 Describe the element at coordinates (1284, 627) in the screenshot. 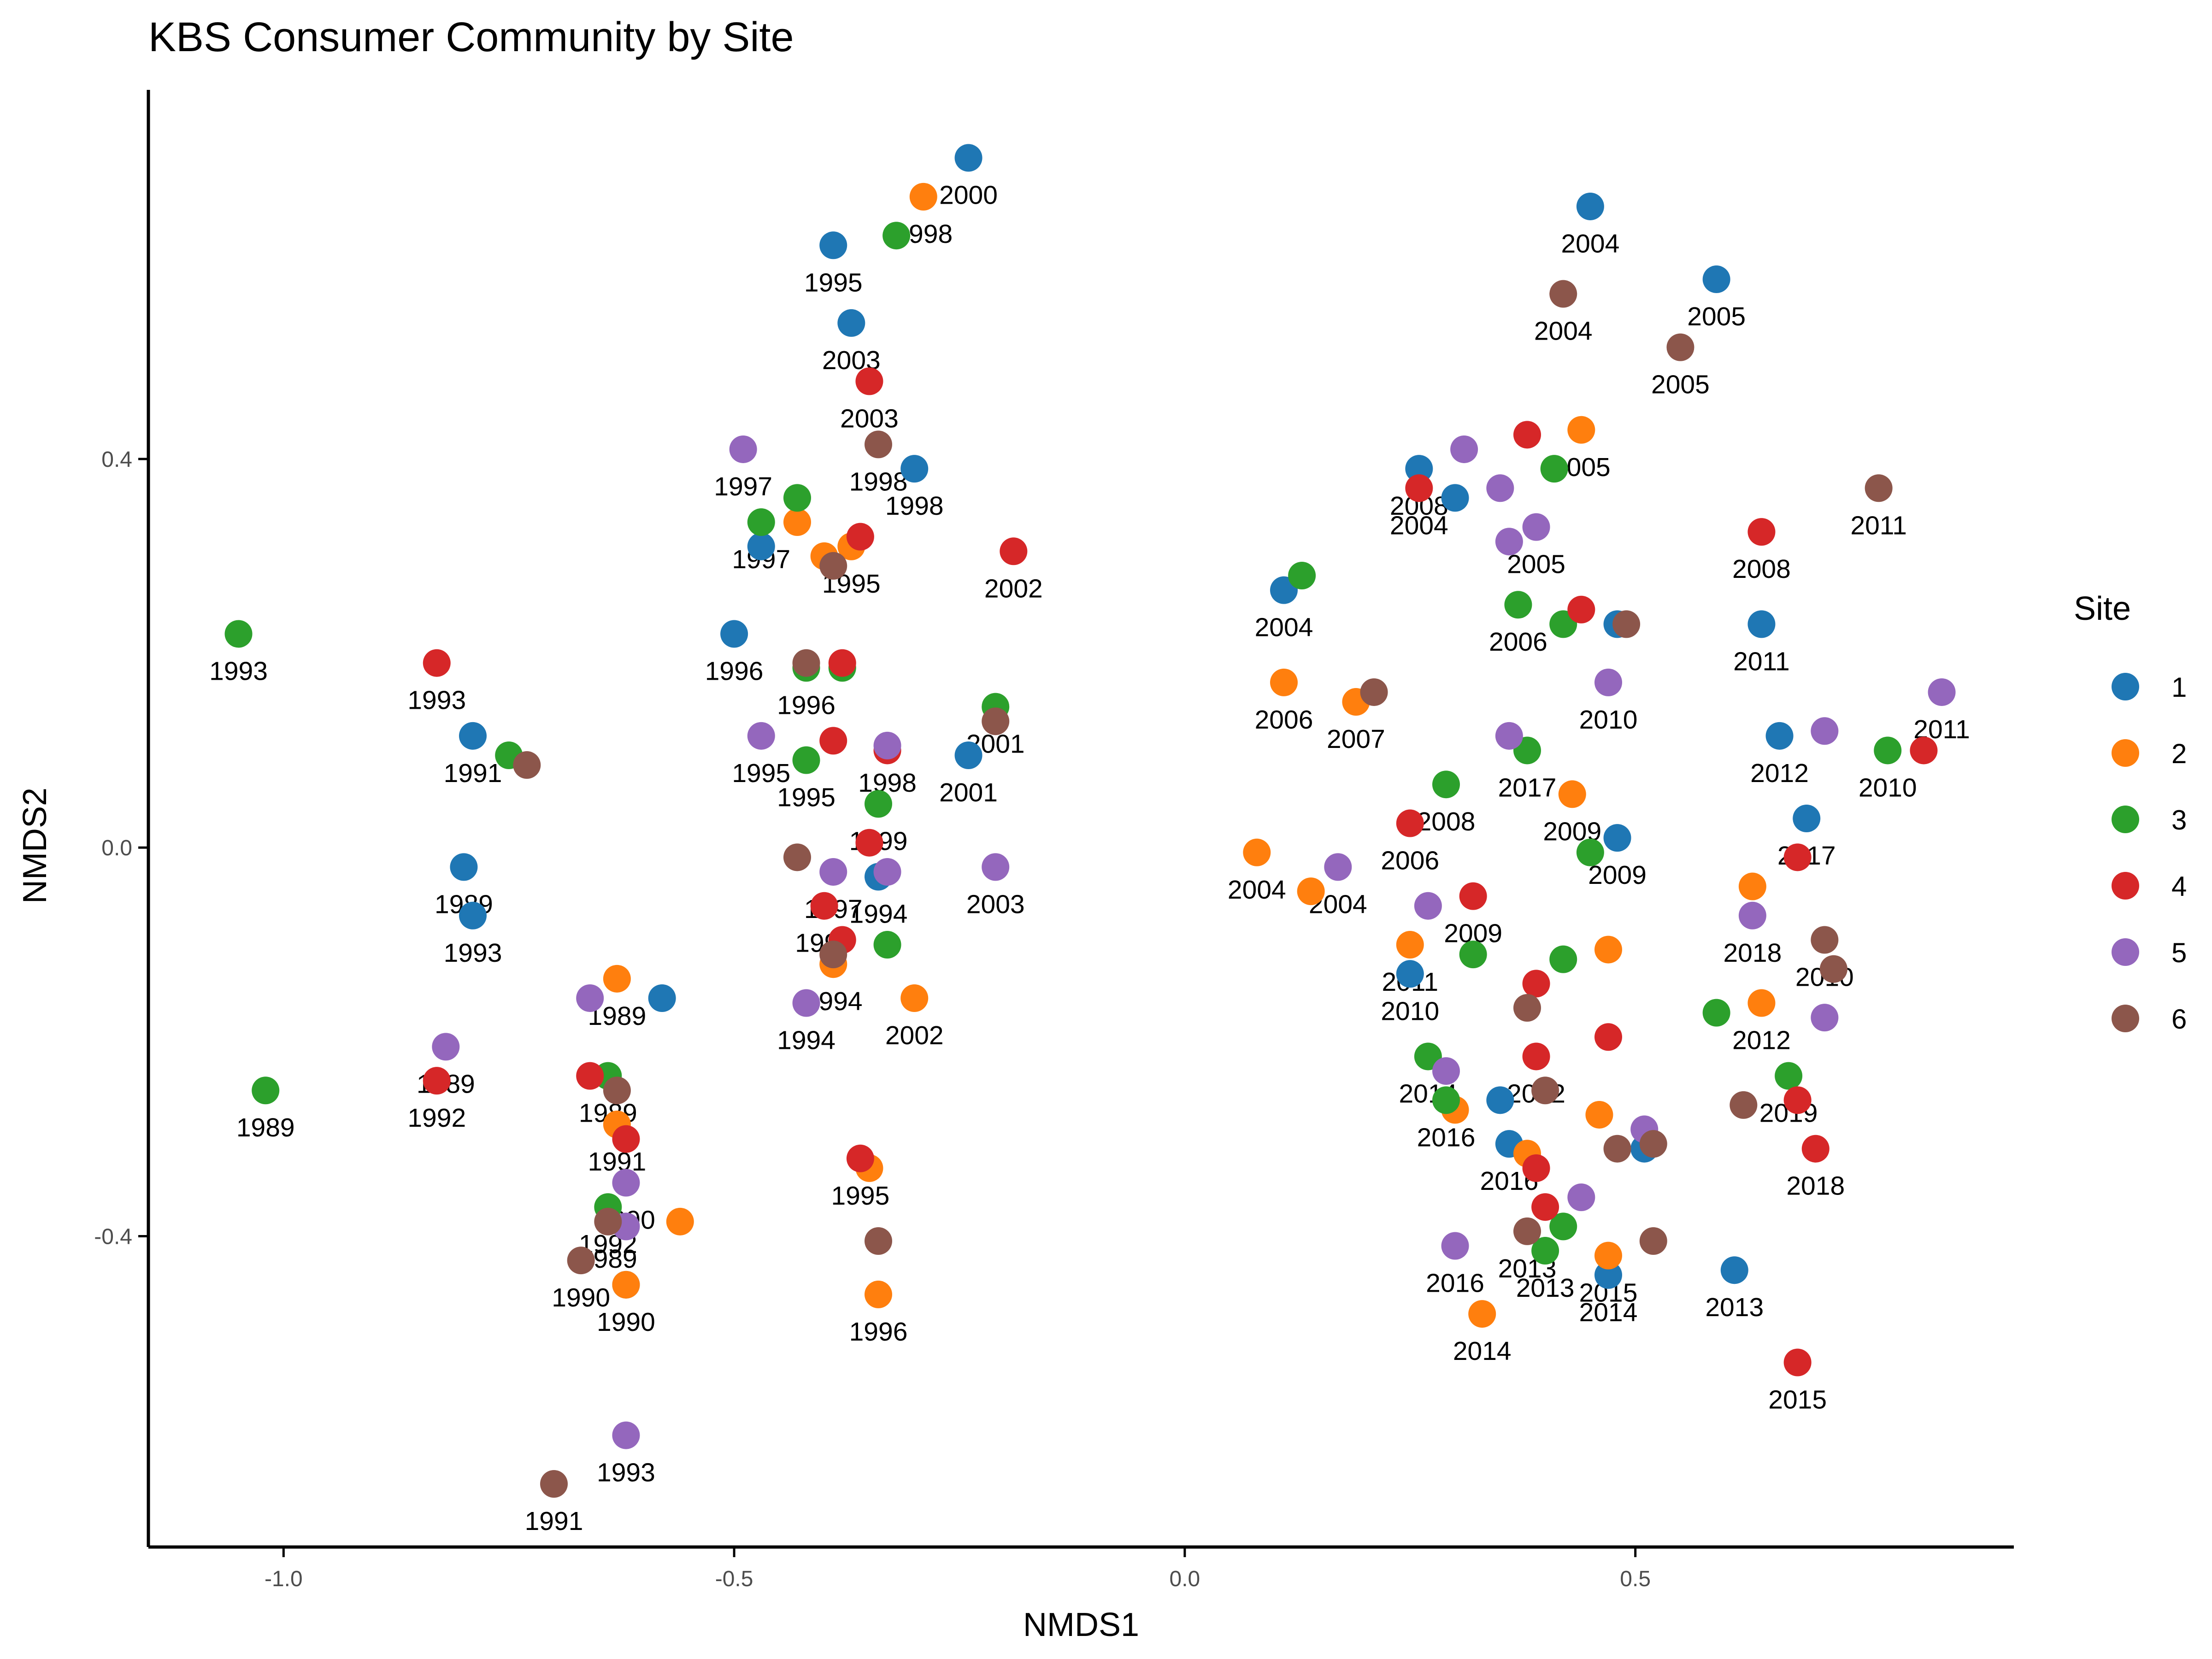

I see `point-label: 2004` at that location.